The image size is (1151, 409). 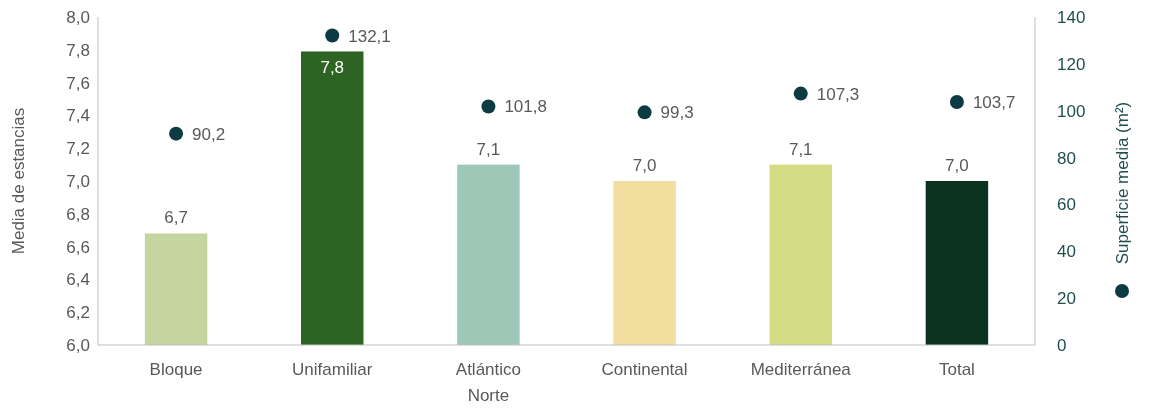 What do you see at coordinates (1066, 205) in the screenshot?
I see `y2-tick-label: 60` at bounding box center [1066, 205].